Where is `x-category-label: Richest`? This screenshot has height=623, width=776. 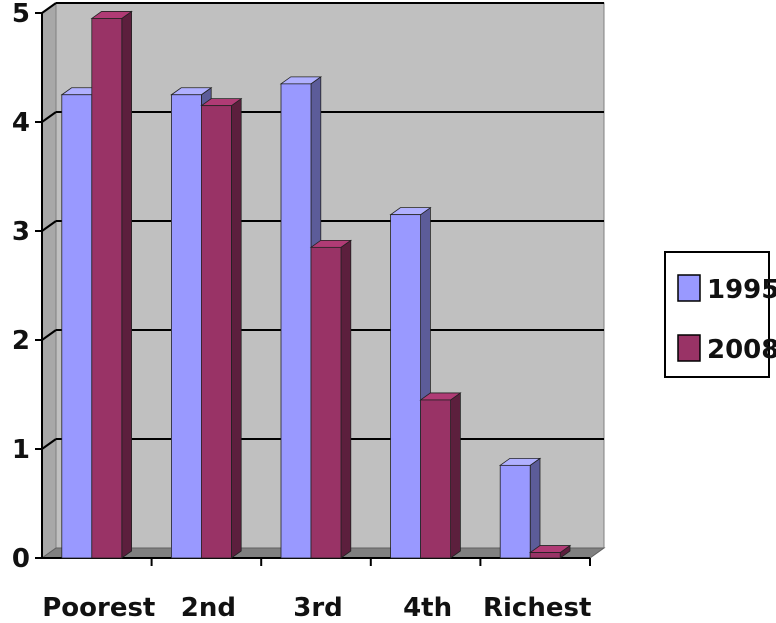
x-category-label: Richest is located at coordinates (537, 608).